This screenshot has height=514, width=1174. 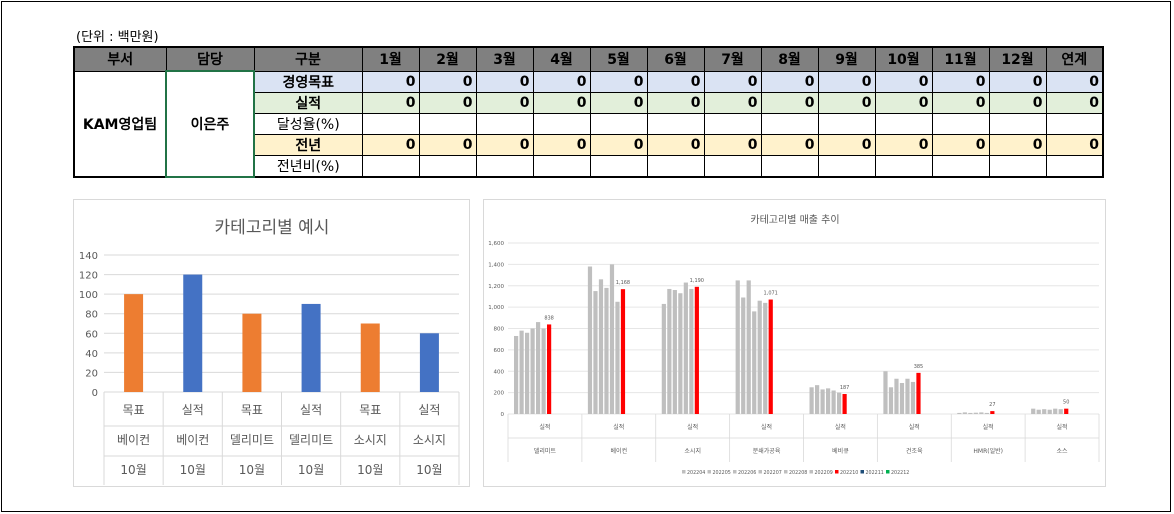 I want to click on row-label: 경영목표, so click(x=308, y=81).